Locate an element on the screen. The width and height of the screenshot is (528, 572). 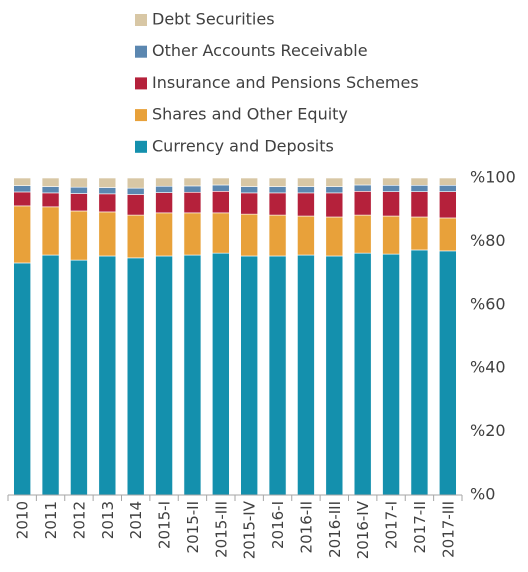
y-tick-label: %0 is located at coordinates (482, 494).